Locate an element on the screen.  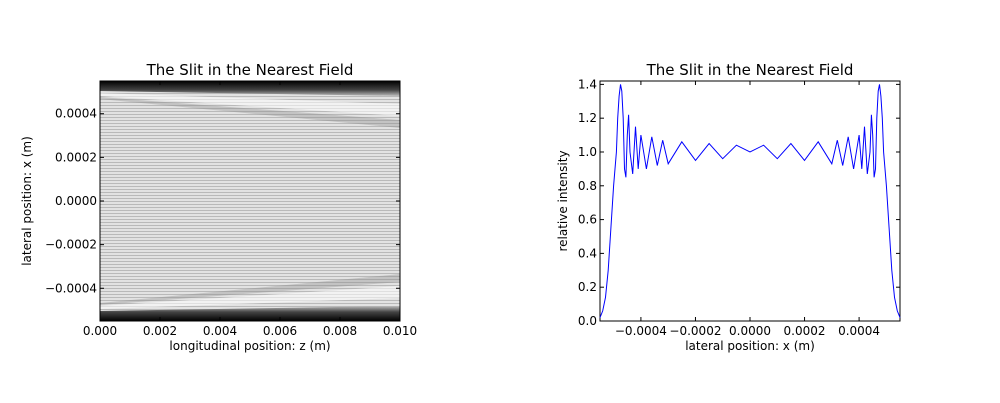
line-y-tick-label: 1.4 is located at coordinates (587, 84).